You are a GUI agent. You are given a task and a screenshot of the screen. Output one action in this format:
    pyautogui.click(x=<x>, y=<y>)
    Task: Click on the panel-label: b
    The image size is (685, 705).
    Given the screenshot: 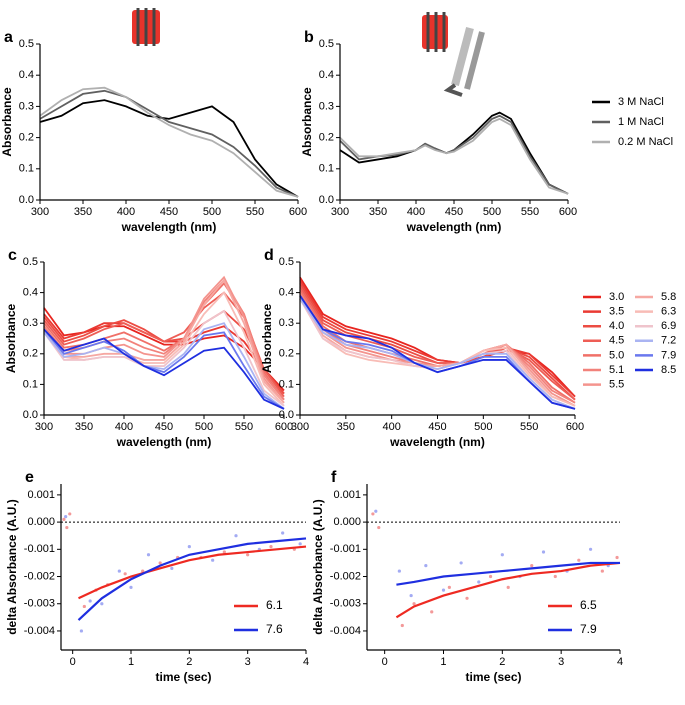 What is the action you would take?
    pyautogui.click(x=309, y=37)
    